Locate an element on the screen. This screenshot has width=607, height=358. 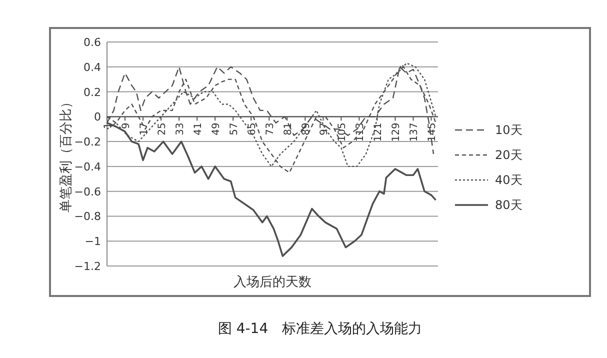
x-tick-label: 49 is located at coordinates (216, 129).